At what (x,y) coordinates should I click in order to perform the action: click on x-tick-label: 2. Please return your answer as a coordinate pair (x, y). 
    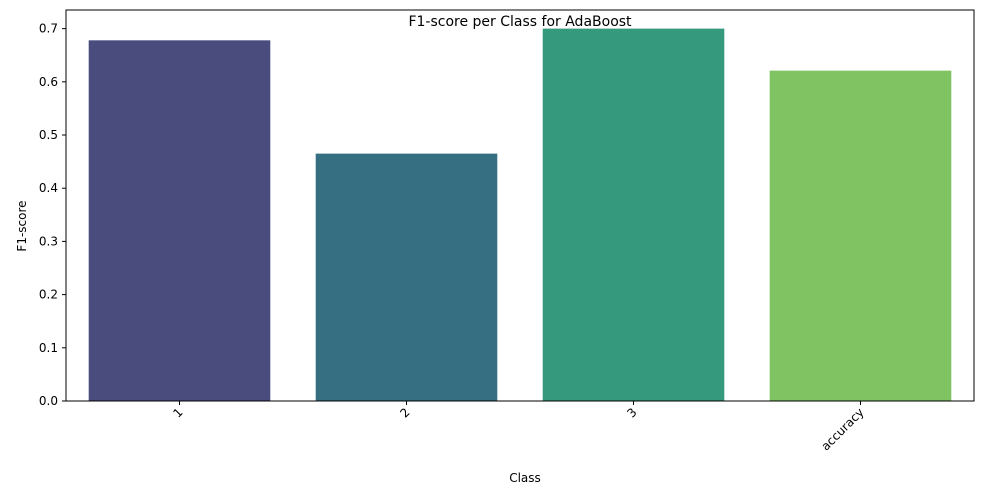
    Looking at the image, I should click on (404, 412).